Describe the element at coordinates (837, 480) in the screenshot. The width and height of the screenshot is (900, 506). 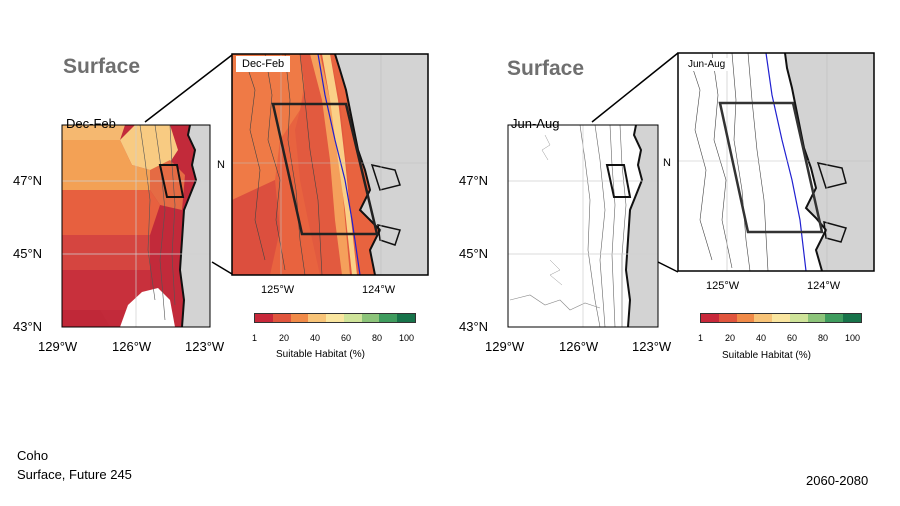
I see `footer-period: 2060-2080` at that location.